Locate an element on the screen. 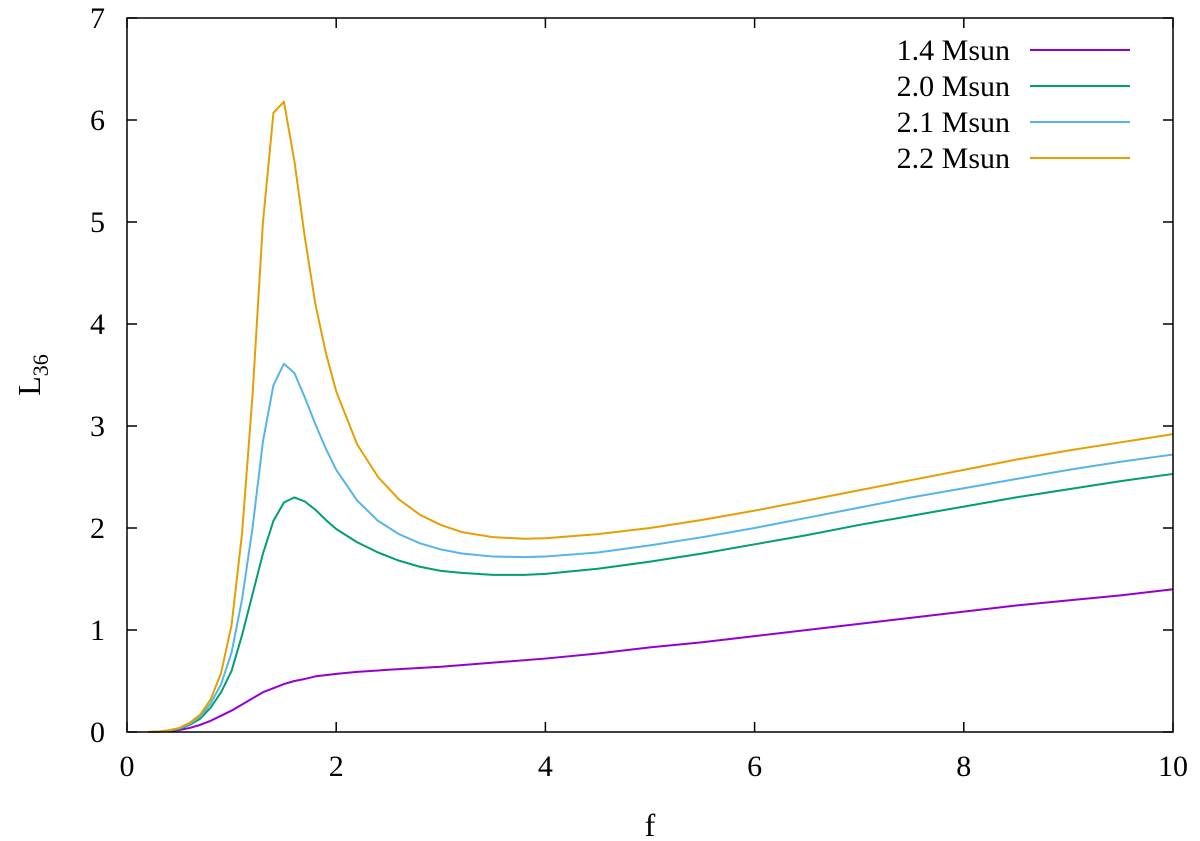 This screenshot has height=841, width=1200. y-axis-label-base: L is located at coordinates (29, 386).